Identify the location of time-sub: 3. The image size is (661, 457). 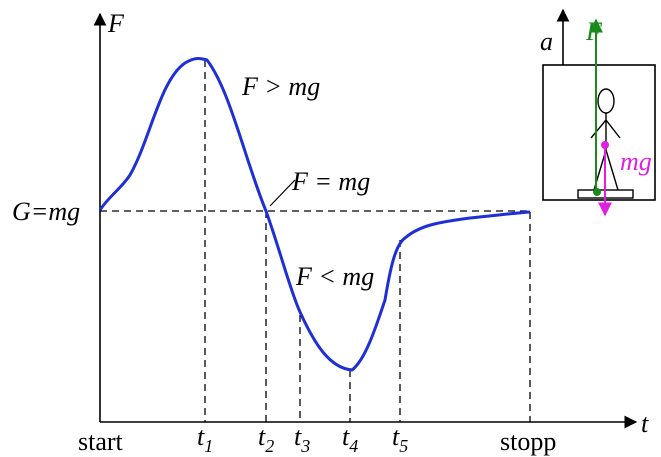
(305, 446).